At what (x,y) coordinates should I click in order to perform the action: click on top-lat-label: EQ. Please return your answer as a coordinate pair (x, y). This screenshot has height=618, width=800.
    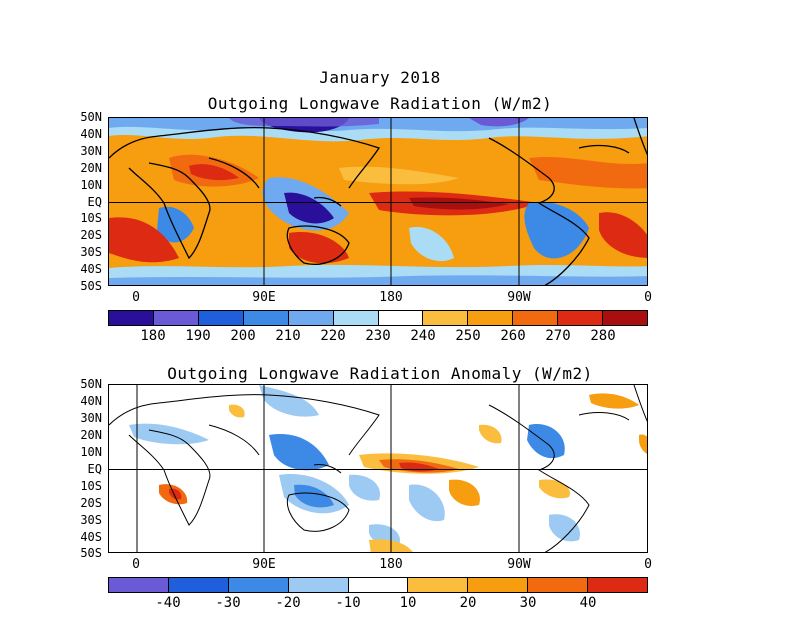
    Looking at the image, I should click on (94, 202).